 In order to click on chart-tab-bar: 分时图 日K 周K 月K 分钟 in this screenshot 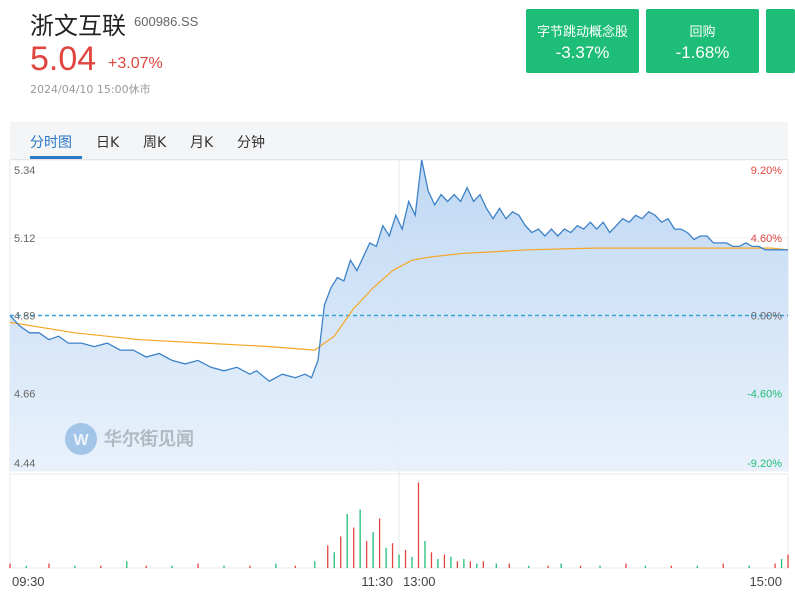, I will do `click(399, 141)`.